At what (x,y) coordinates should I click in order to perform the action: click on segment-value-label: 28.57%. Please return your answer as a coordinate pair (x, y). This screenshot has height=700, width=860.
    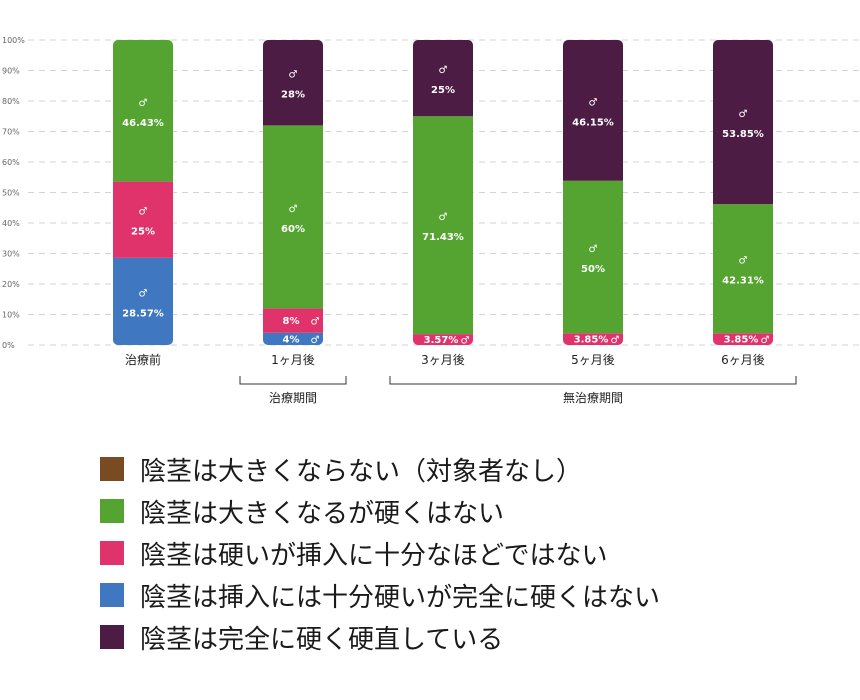
    Looking at the image, I should click on (143, 313).